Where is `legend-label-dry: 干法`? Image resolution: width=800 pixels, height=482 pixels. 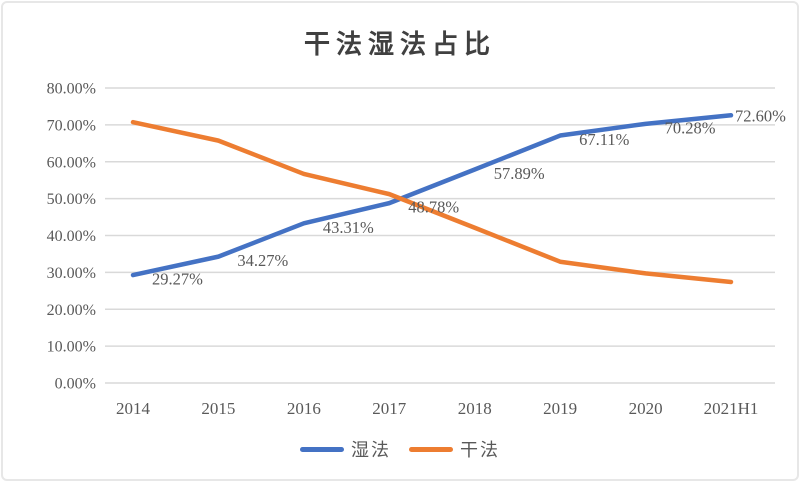 legend-label-dry: 干法 is located at coordinates (480, 450).